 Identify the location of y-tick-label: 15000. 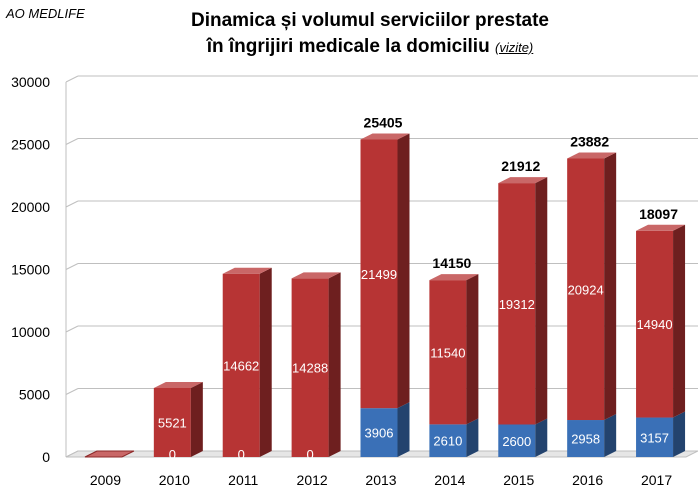
(30, 270).